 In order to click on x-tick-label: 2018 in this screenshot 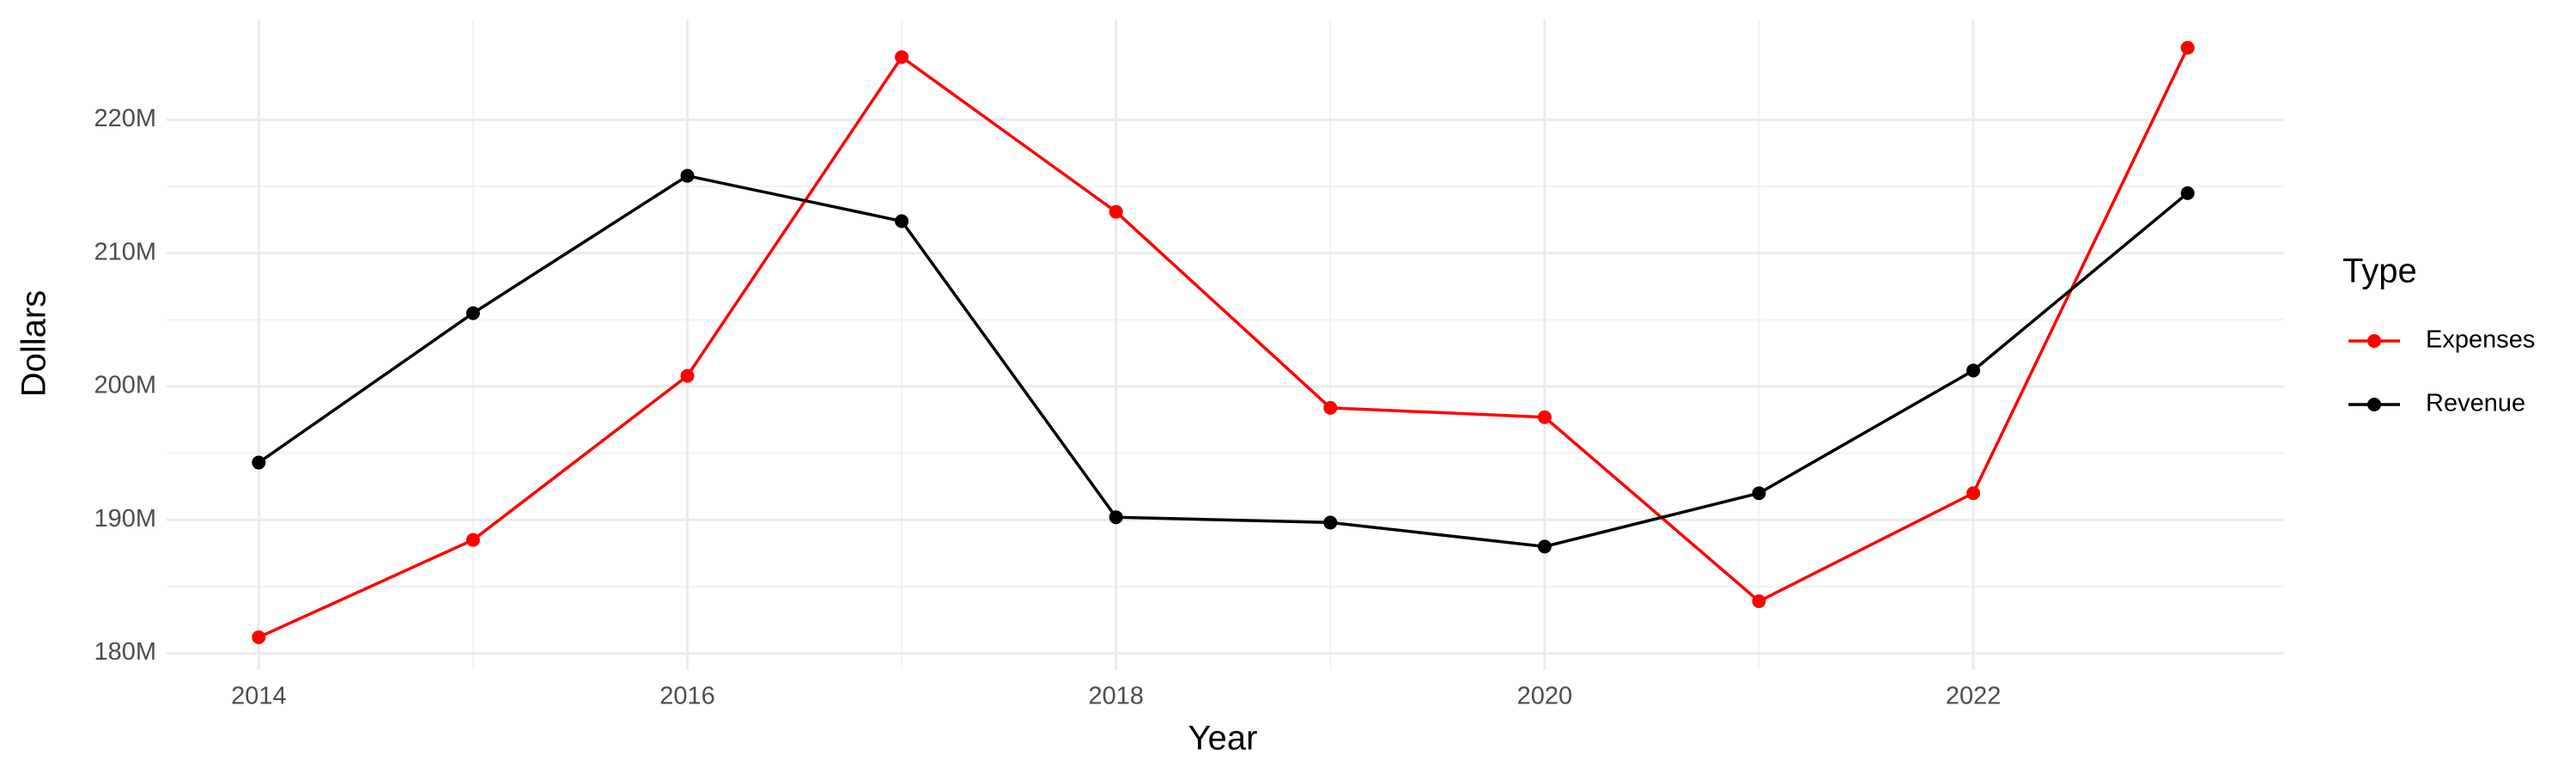, I will do `click(1116, 696)`.